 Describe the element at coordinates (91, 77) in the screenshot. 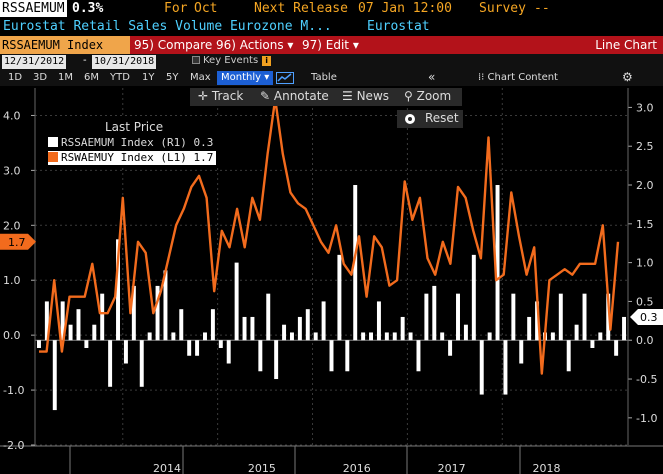

I see `range-6m: 6M` at that location.